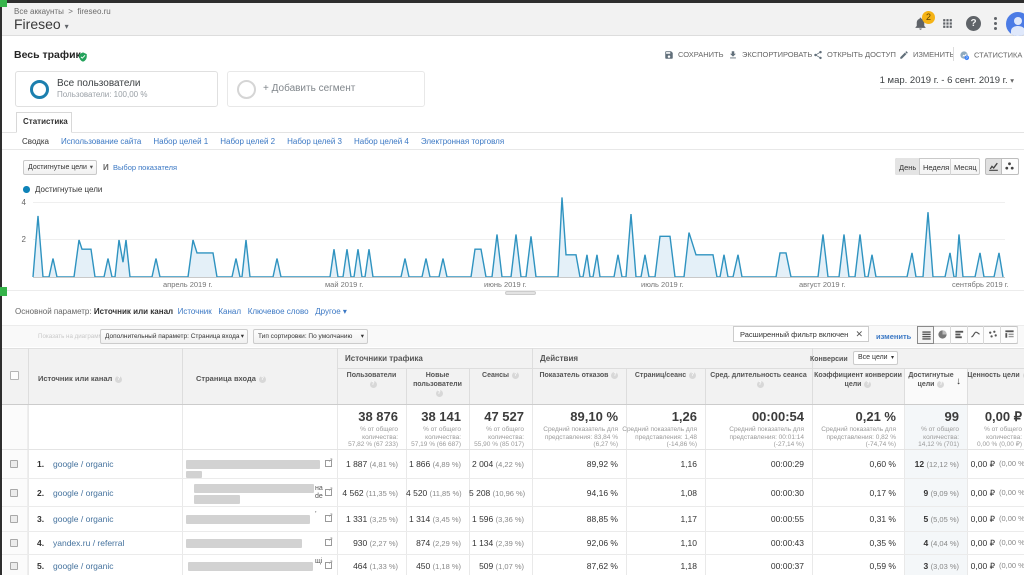  What do you see at coordinates (980, 284) in the screenshot?
I see `svg-text: сентябрь 2019 г.` at bounding box center [980, 284].